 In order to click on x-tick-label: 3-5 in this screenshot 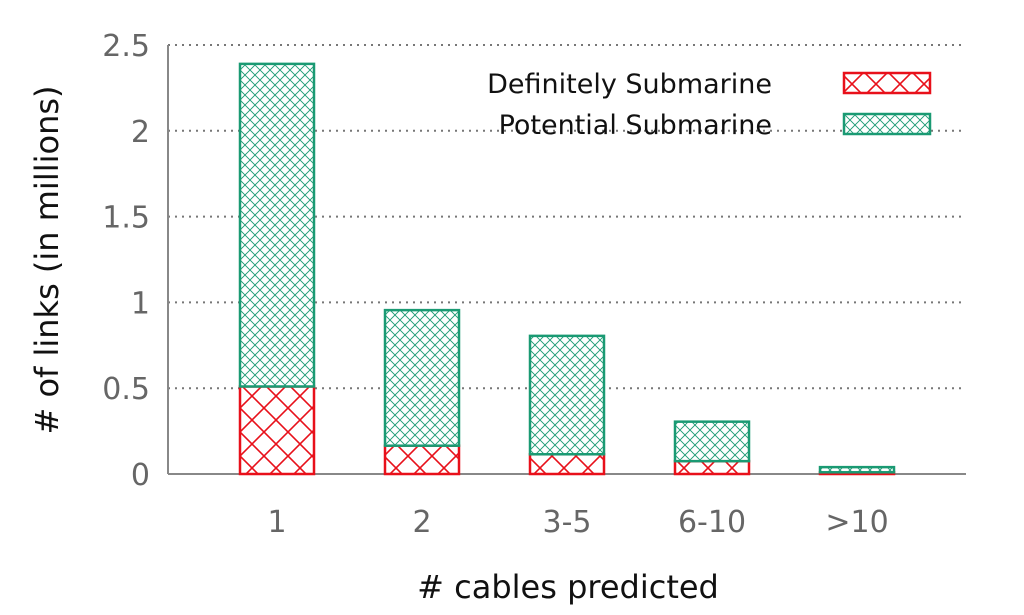, I will do `click(567, 522)`.